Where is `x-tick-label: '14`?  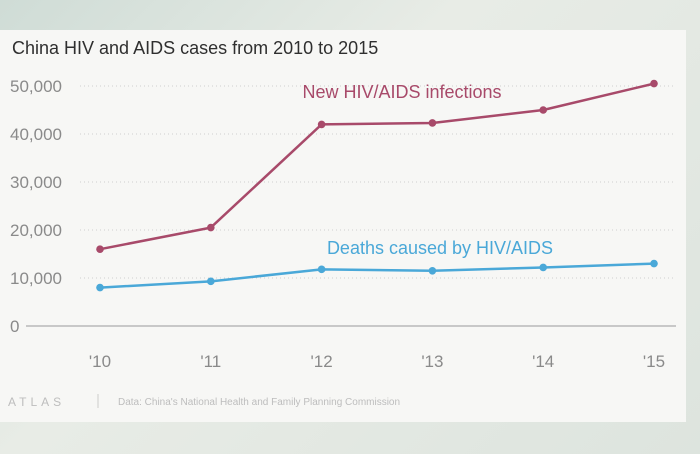
x-tick-label: '14 is located at coordinates (543, 361).